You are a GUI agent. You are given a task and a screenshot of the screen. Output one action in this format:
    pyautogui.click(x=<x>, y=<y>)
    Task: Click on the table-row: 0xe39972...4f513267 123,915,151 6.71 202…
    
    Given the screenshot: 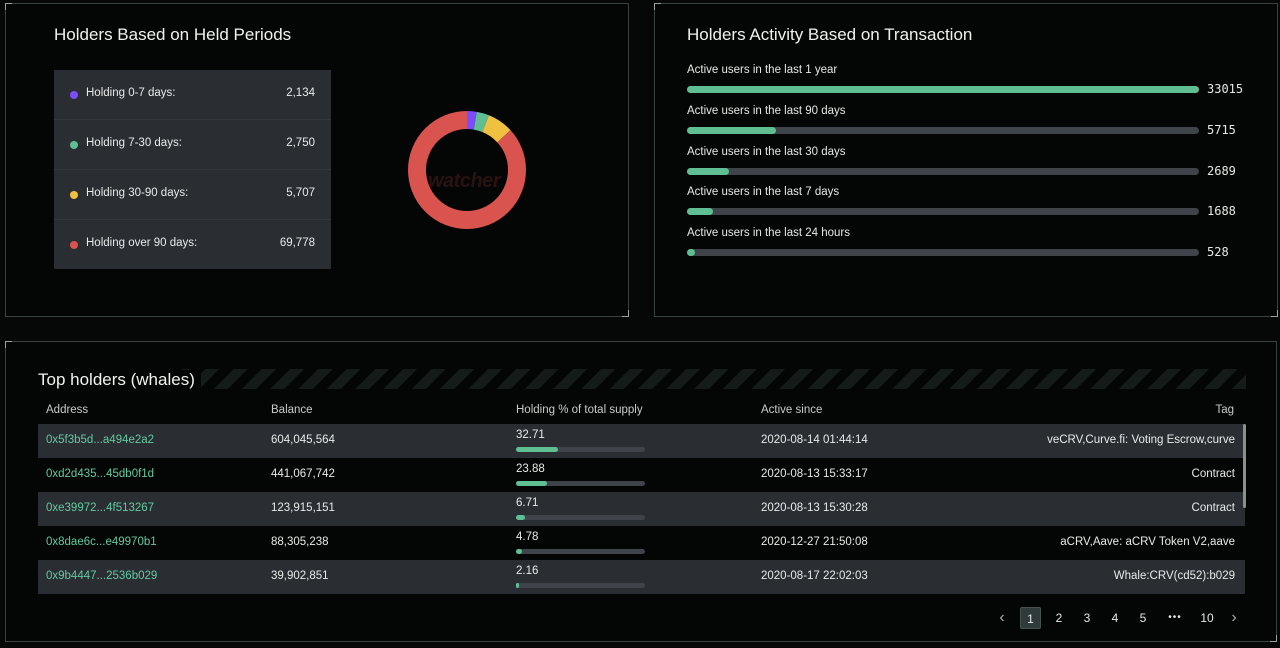 What is the action you would take?
    pyautogui.click(x=641, y=509)
    